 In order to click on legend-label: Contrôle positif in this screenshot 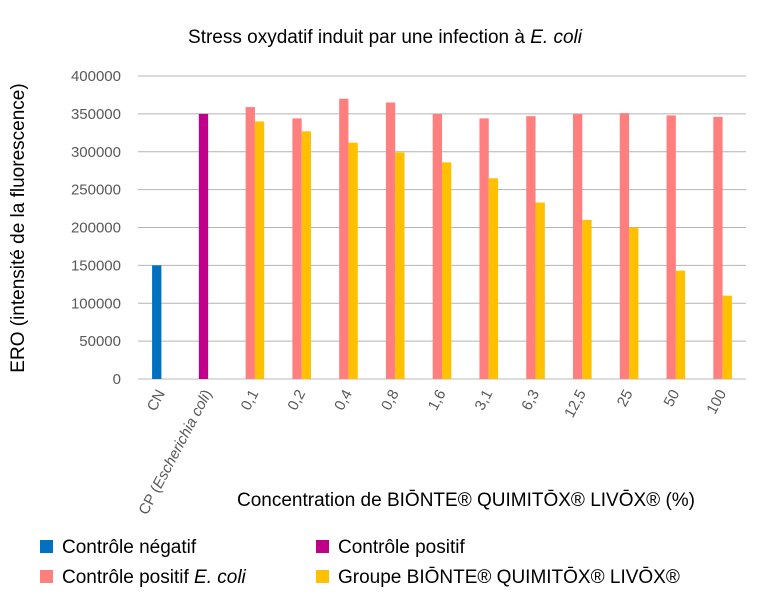, I will do `click(401, 547)`.